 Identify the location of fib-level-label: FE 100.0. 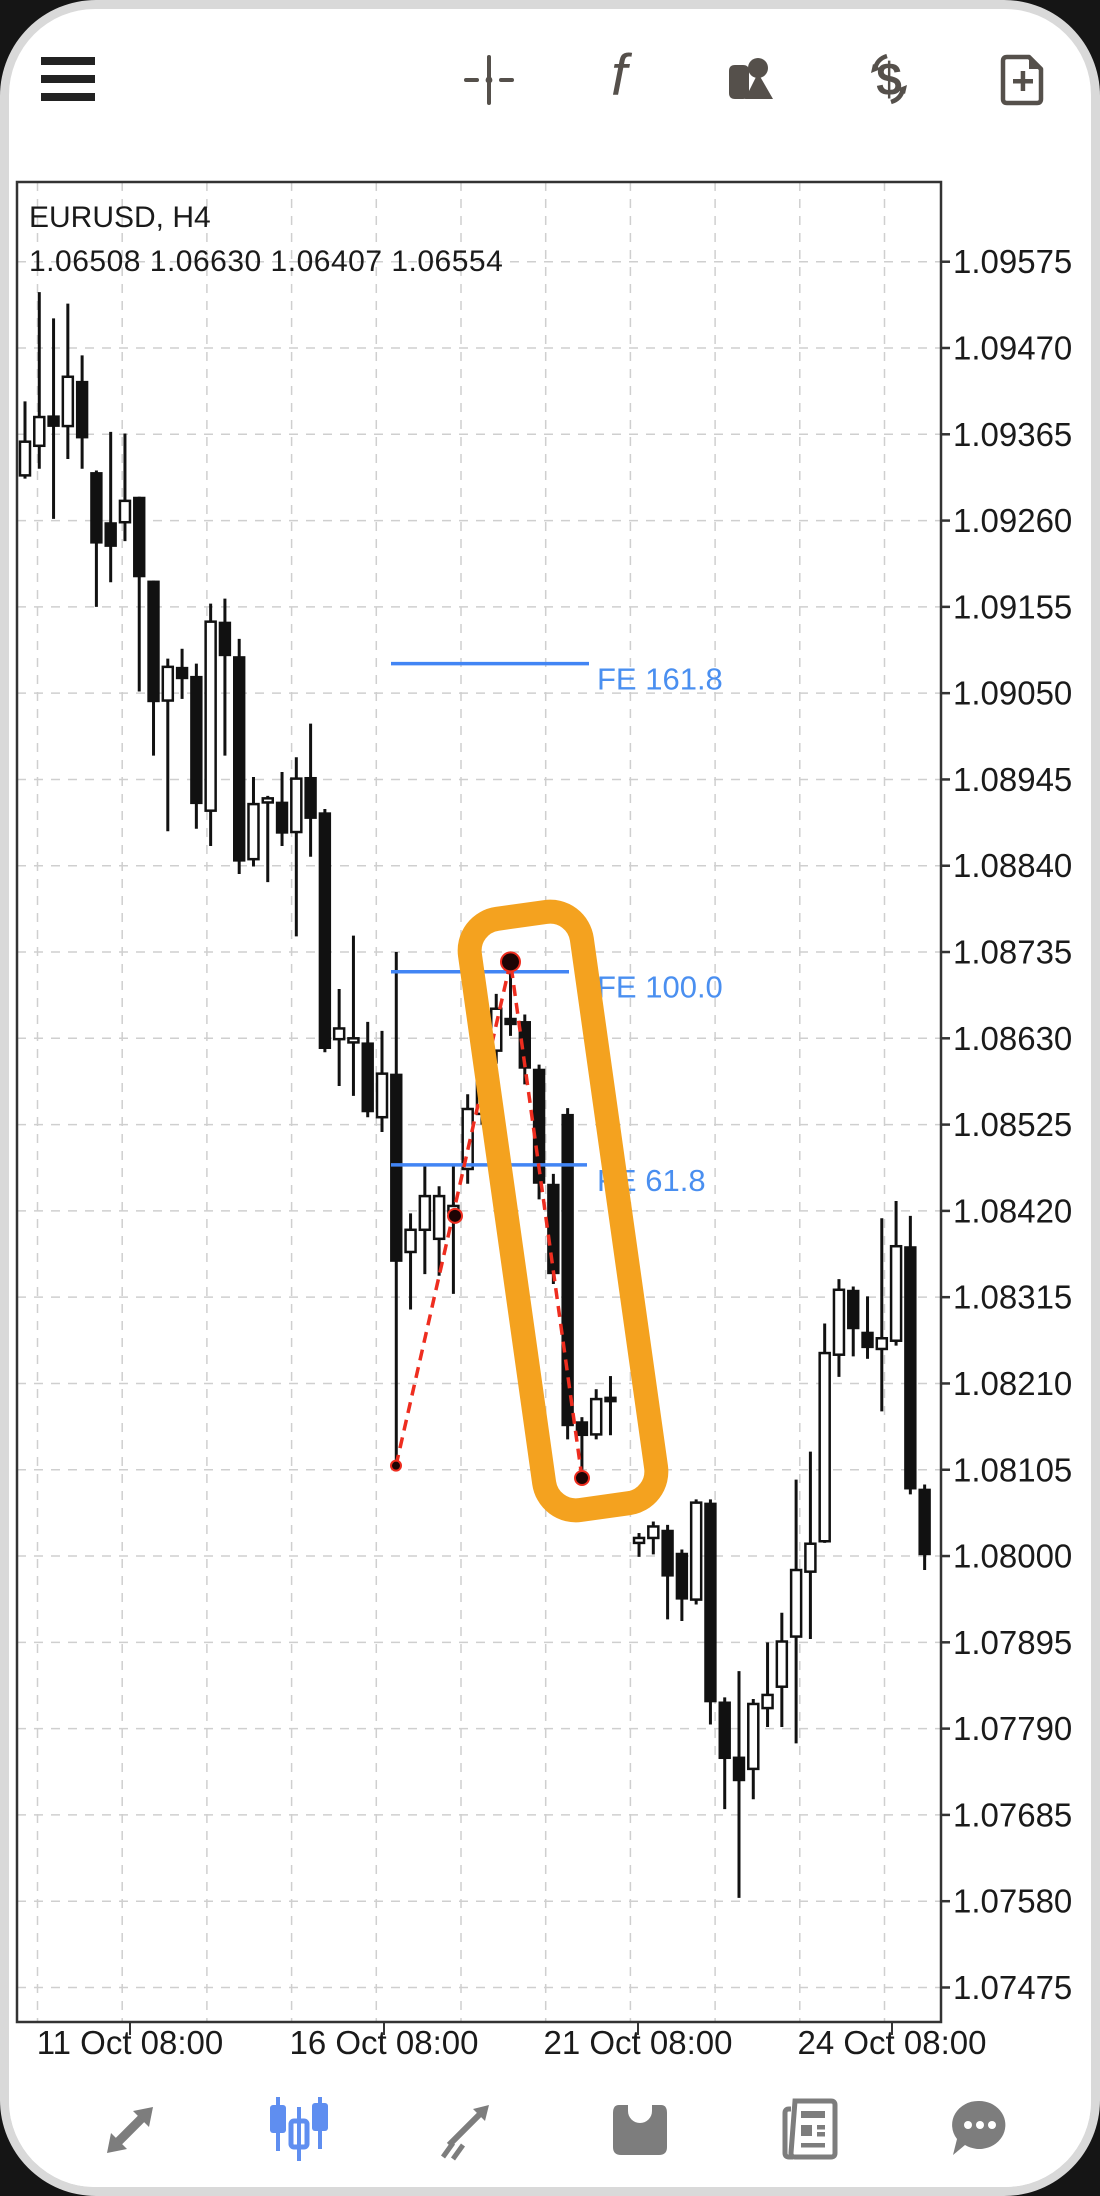
(660, 987).